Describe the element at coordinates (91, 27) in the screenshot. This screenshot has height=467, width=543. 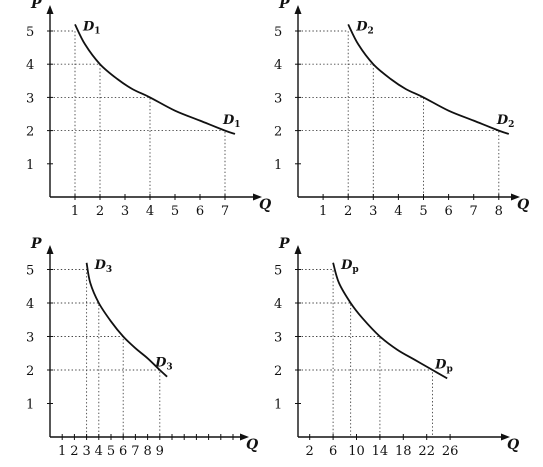
I see `curve-label-top: D1` at that location.